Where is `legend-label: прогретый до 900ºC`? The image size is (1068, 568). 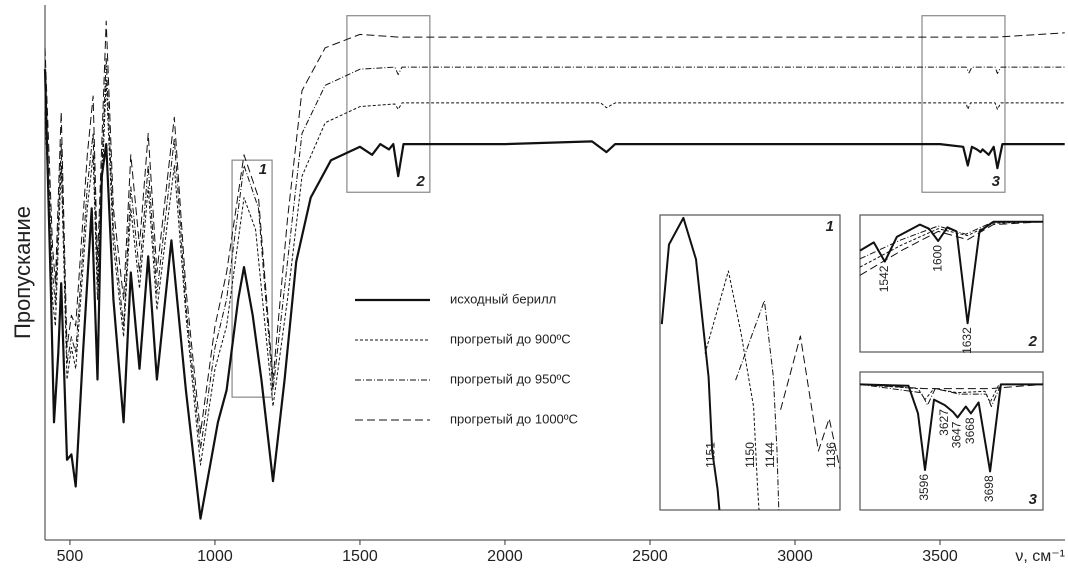
legend-label: прогретый до 900ºC is located at coordinates (510, 338).